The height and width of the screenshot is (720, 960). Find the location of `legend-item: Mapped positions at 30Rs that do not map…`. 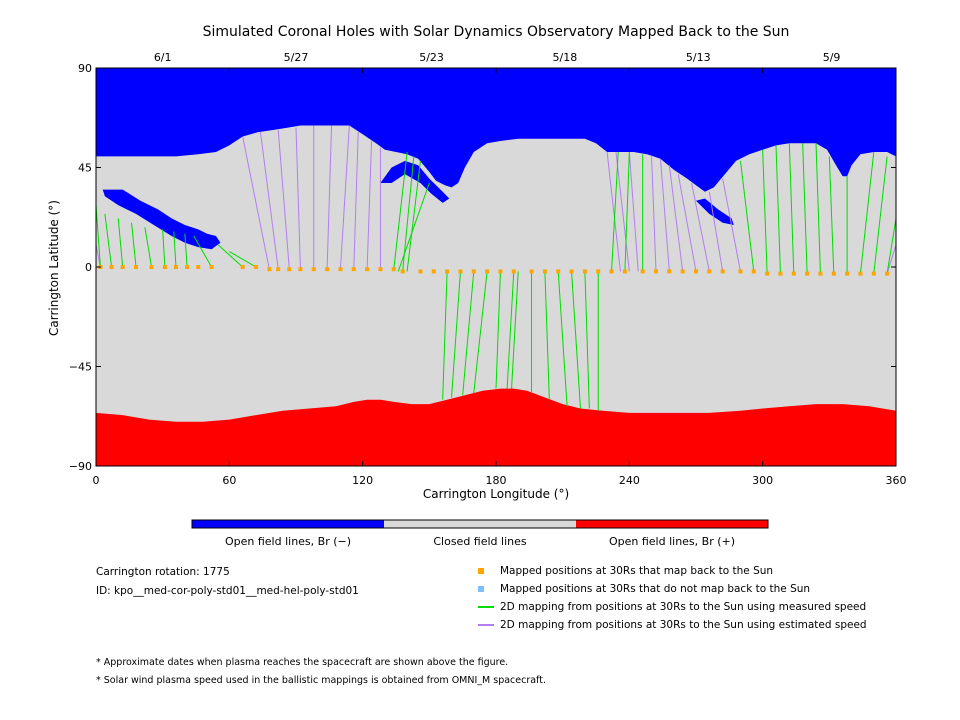

legend-item: Mapped positions at 30Rs that do not map… is located at coordinates (644, 589).